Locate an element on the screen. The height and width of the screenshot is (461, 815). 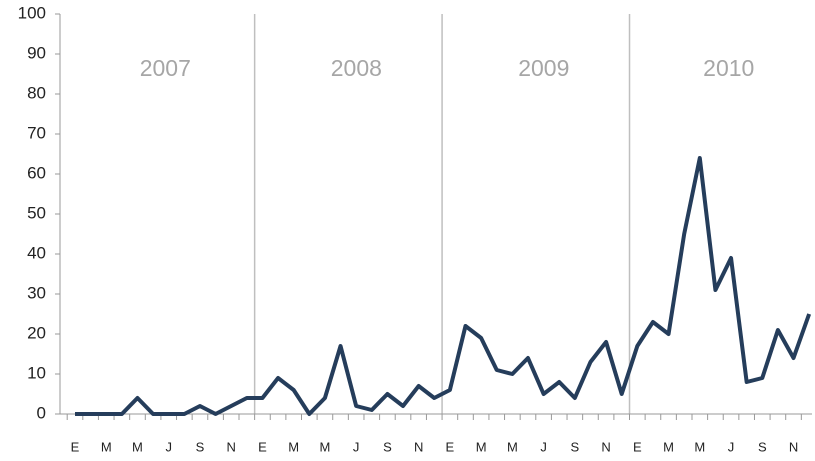
year-label: 2010 is located at coordinates (728, 68).